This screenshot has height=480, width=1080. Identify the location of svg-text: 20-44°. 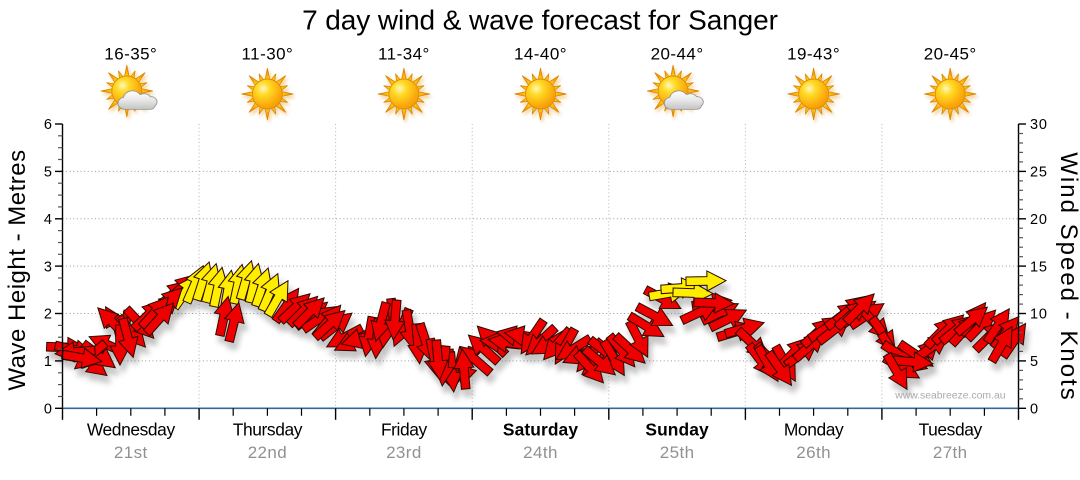
(677, 54).